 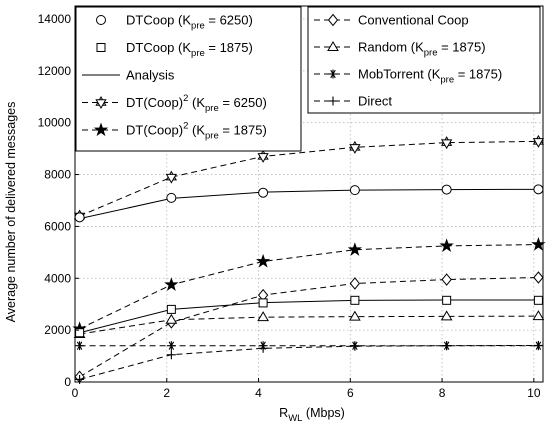 I want to click on legend-item-conventional: Conventional Coop, so click(x=391, y=20).